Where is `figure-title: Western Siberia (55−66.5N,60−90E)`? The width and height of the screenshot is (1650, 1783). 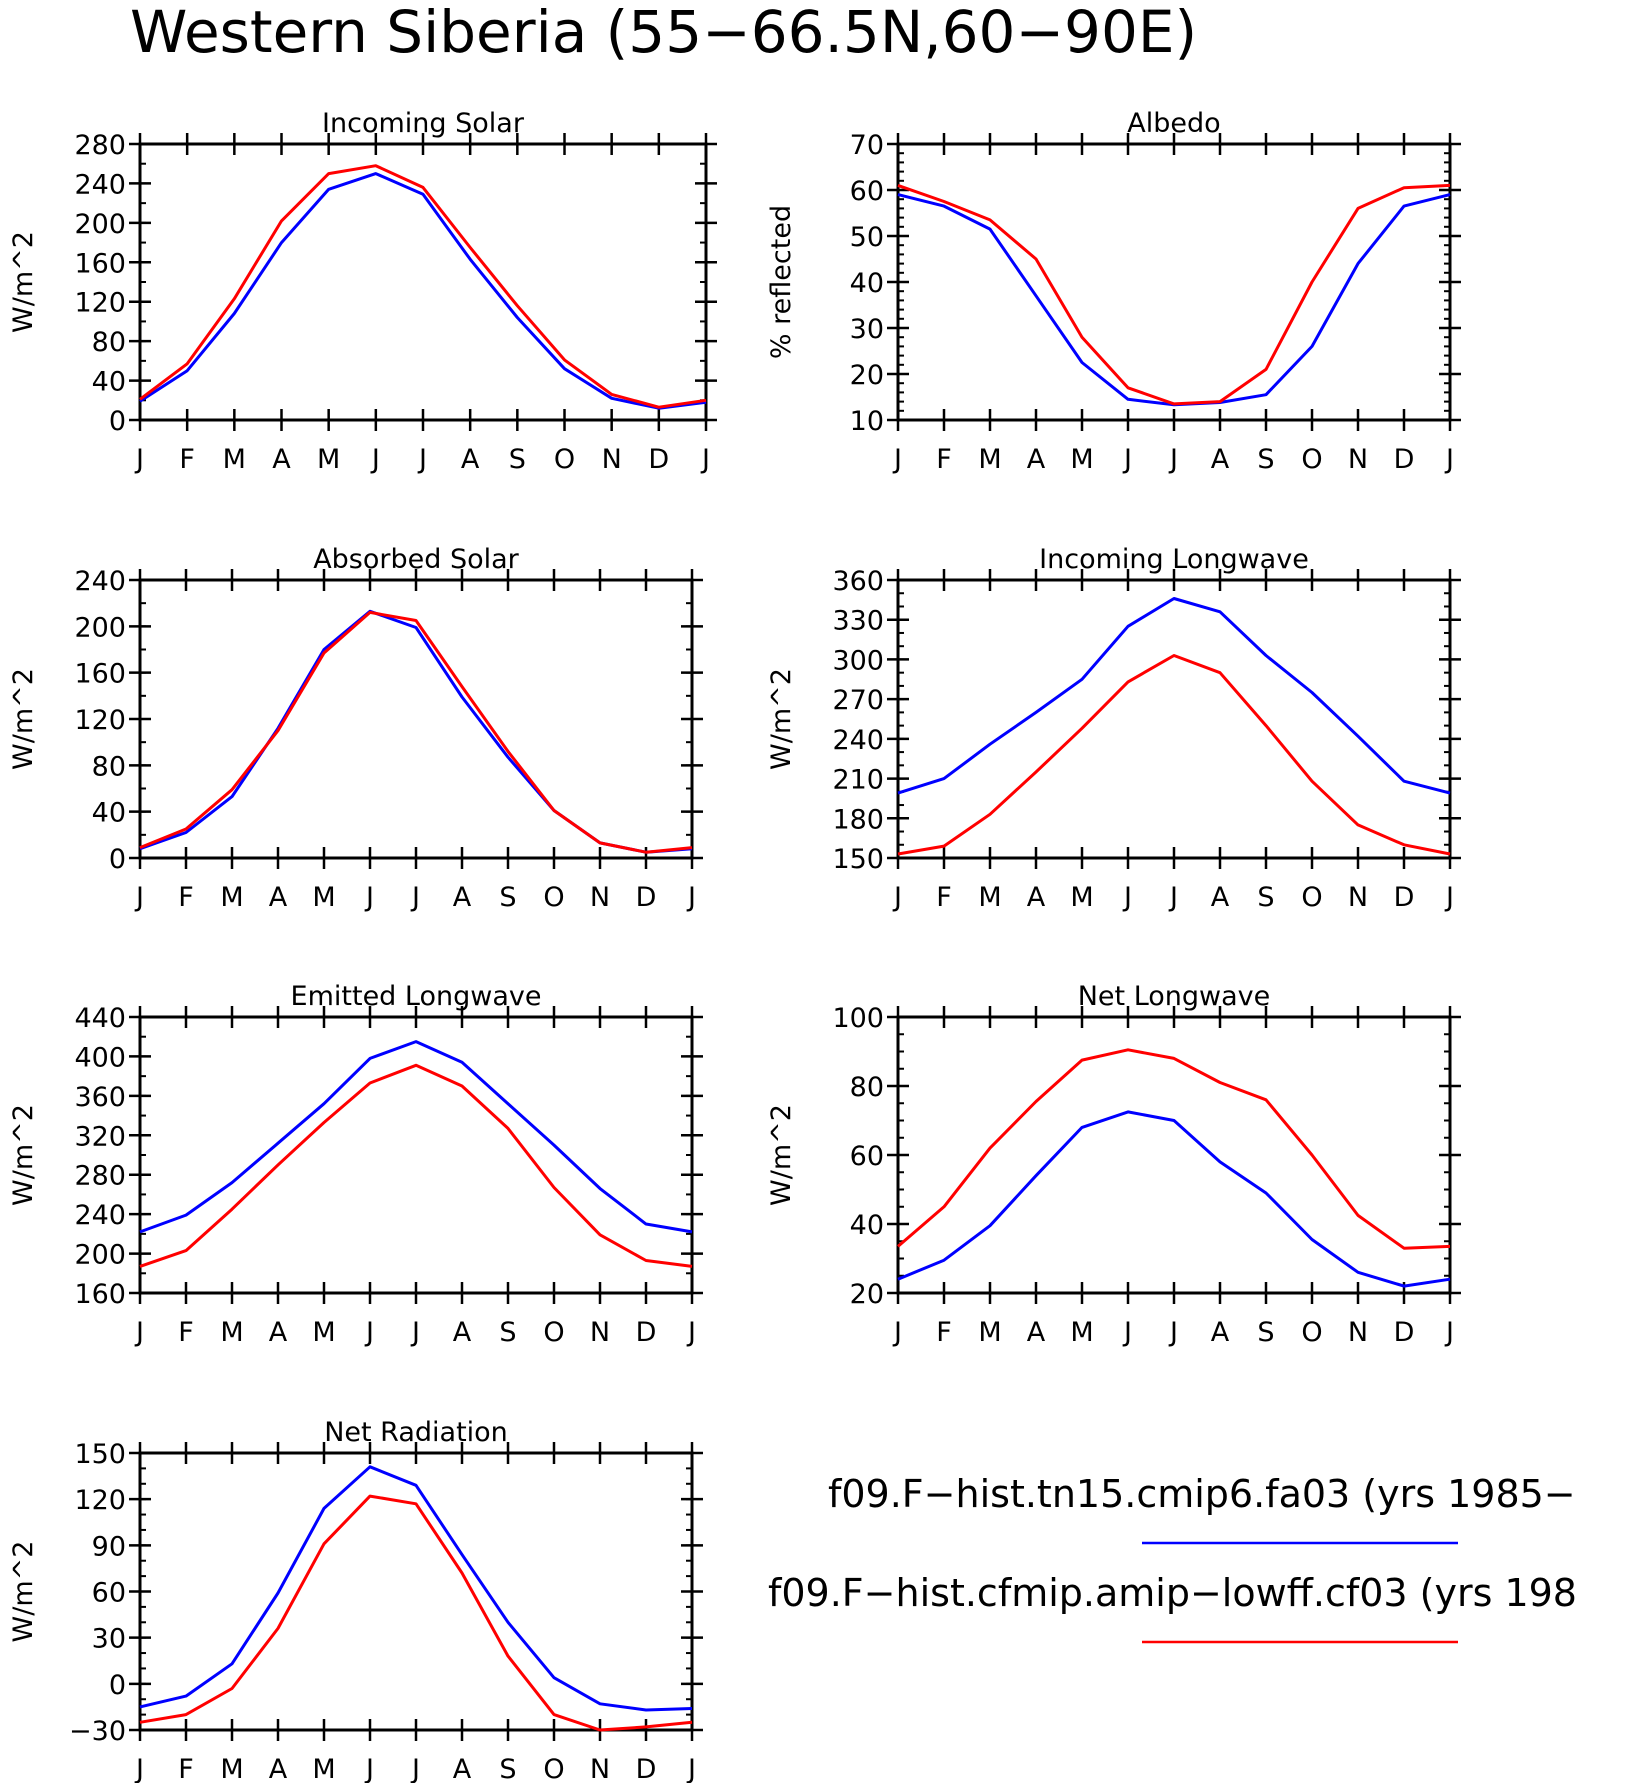 figure-title: Western Siberia (55−66.5N,60−90E) is located at coordinates (663, 33).